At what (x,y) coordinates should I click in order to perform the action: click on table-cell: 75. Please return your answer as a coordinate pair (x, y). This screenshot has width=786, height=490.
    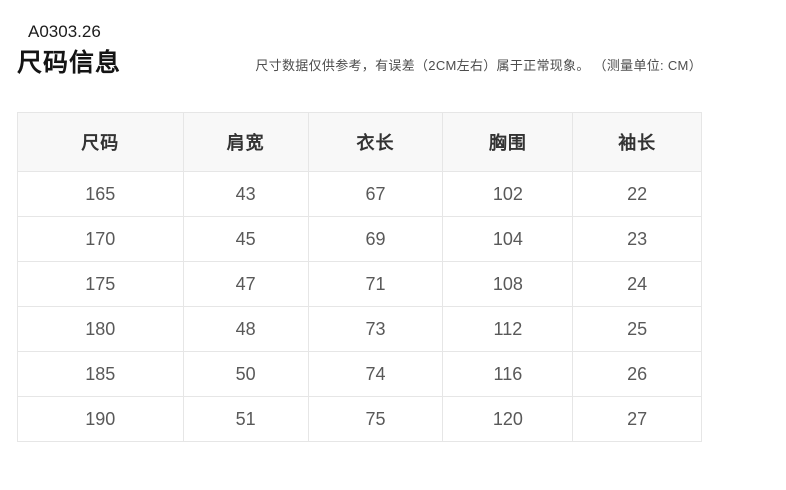
    Looking at the image, I should click on (375, 419).